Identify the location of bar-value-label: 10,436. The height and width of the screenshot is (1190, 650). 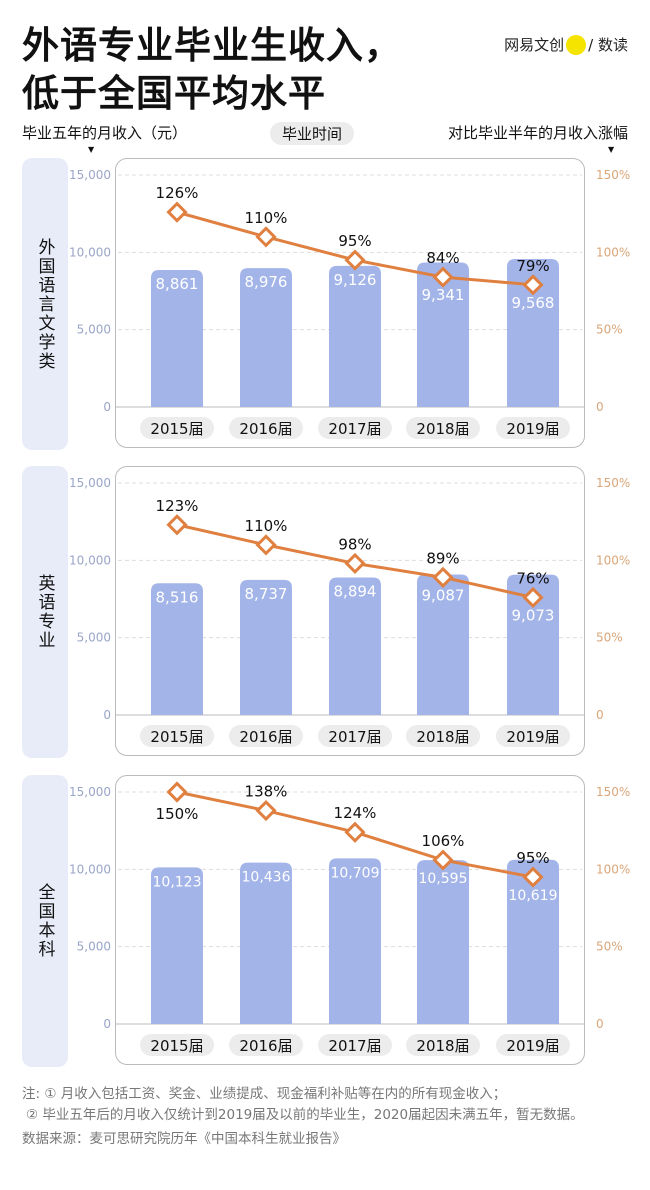
(266, 878).